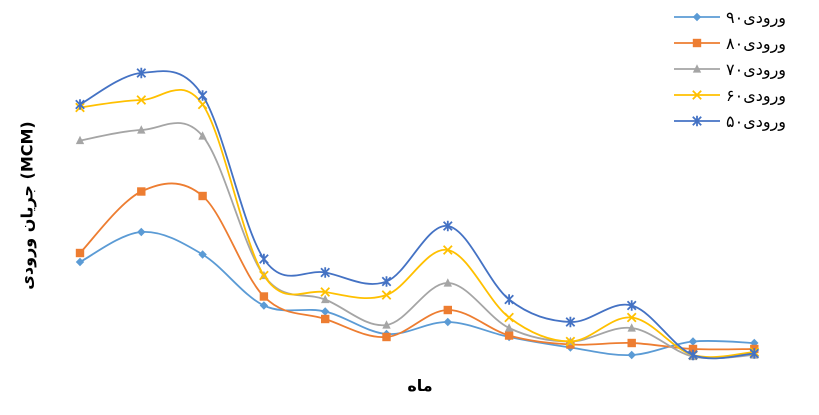 This screenshot has height=415, width=819. Describe the element at coordinates (756, 95) in the screenshot. I see `legend-label-4: ورودی۶۰` at that location.